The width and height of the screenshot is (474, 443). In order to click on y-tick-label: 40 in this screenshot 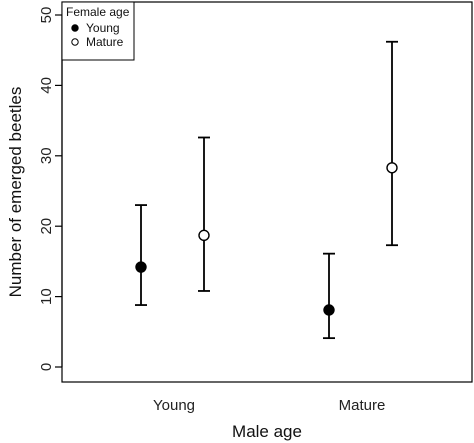, I will do `click(46, 85)`.